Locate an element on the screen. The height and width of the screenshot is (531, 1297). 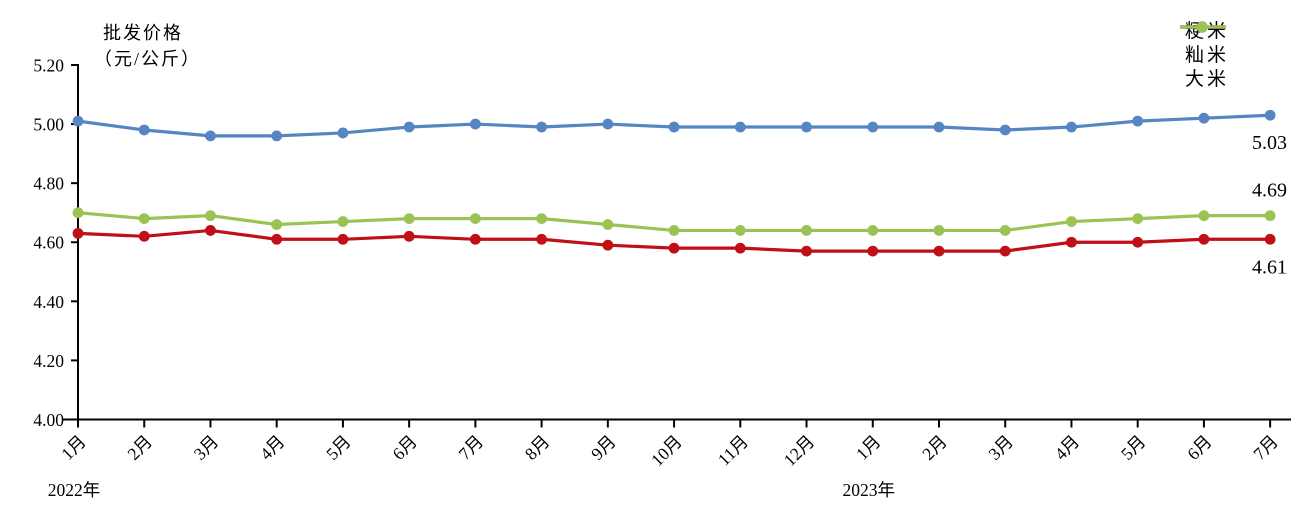
chart-title-line1: 批发价格 is located at coordinates (143, 33).